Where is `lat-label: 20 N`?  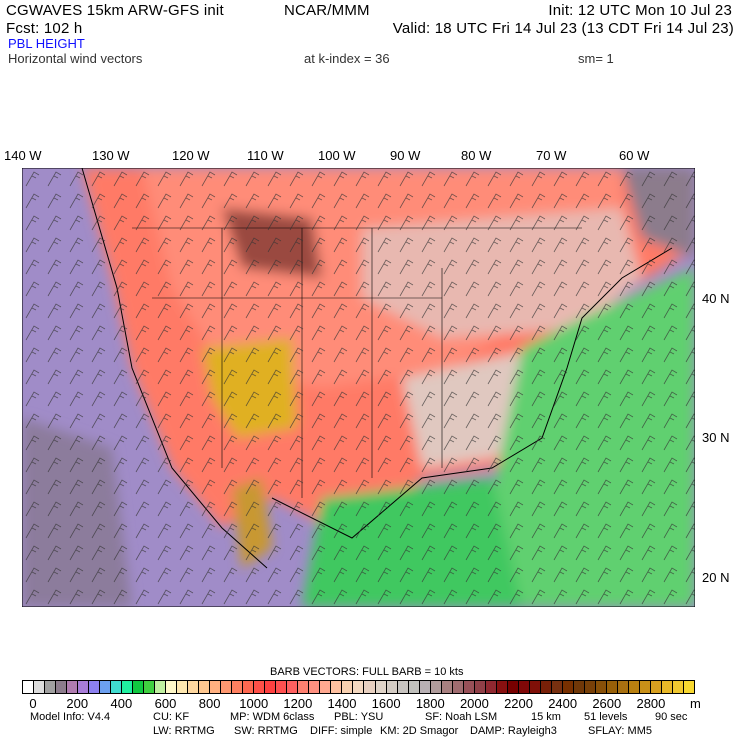 lat-label: 20 N is located at coordinates (716, 577).